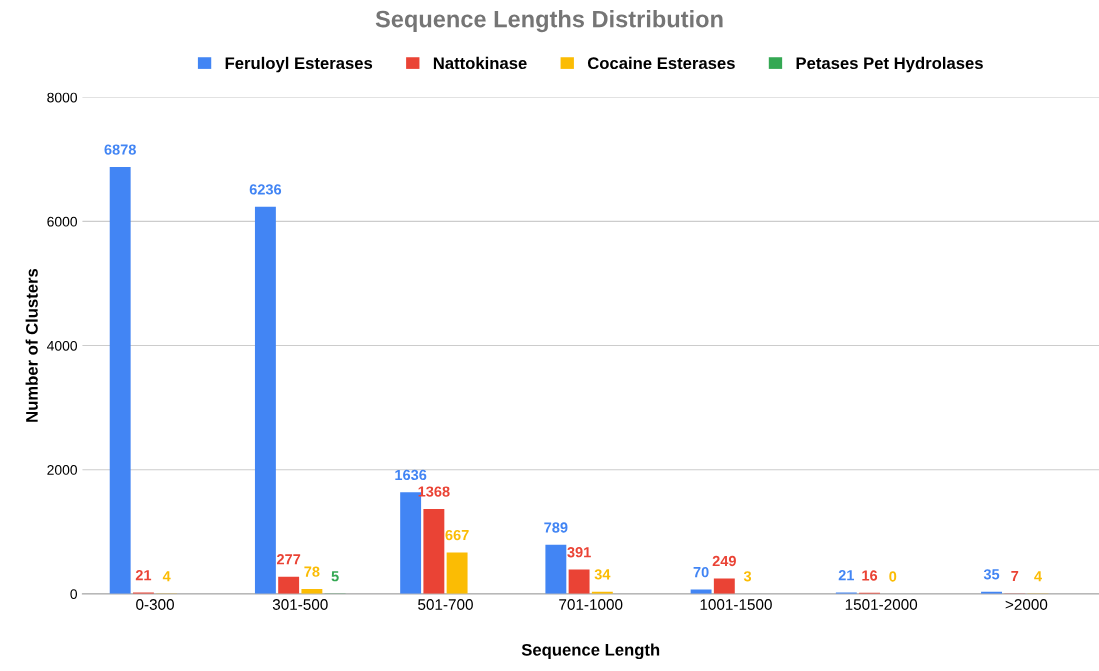 This screenshot has height=671, width=1099. Describe the element at coordinates (335, 576) in the screenshot. I see `data-label: 5` at that location.